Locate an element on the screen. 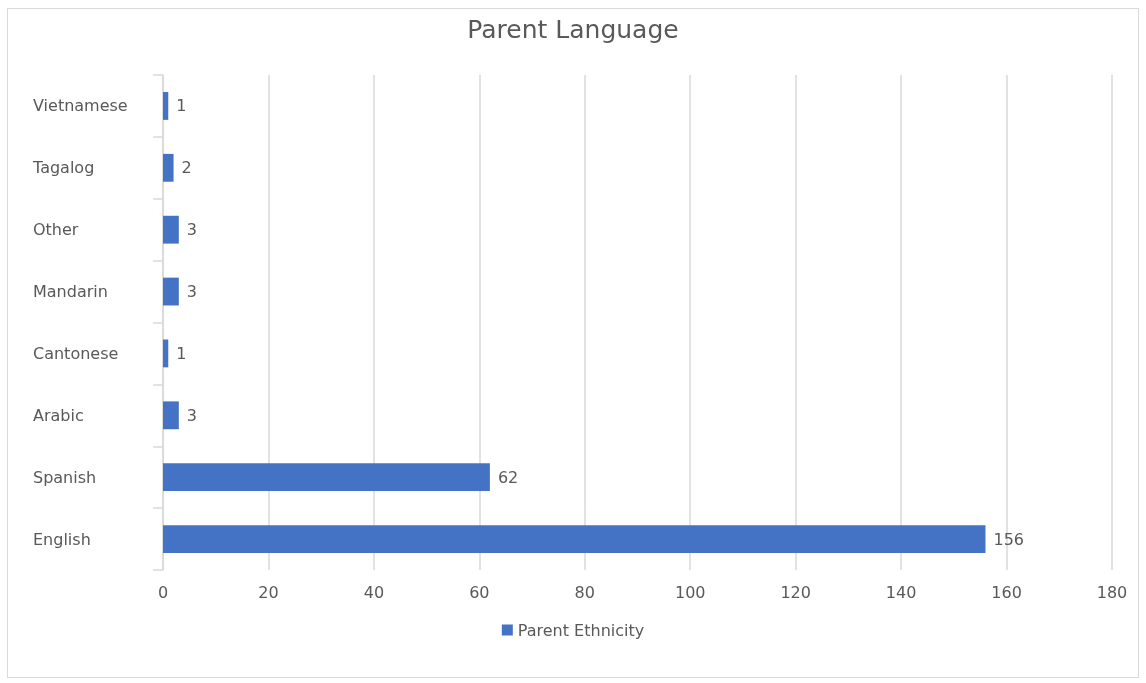 This screenshot has height=683, width=1146. legend-label: Parent Ethnicity is located at coordinates (581, 630).